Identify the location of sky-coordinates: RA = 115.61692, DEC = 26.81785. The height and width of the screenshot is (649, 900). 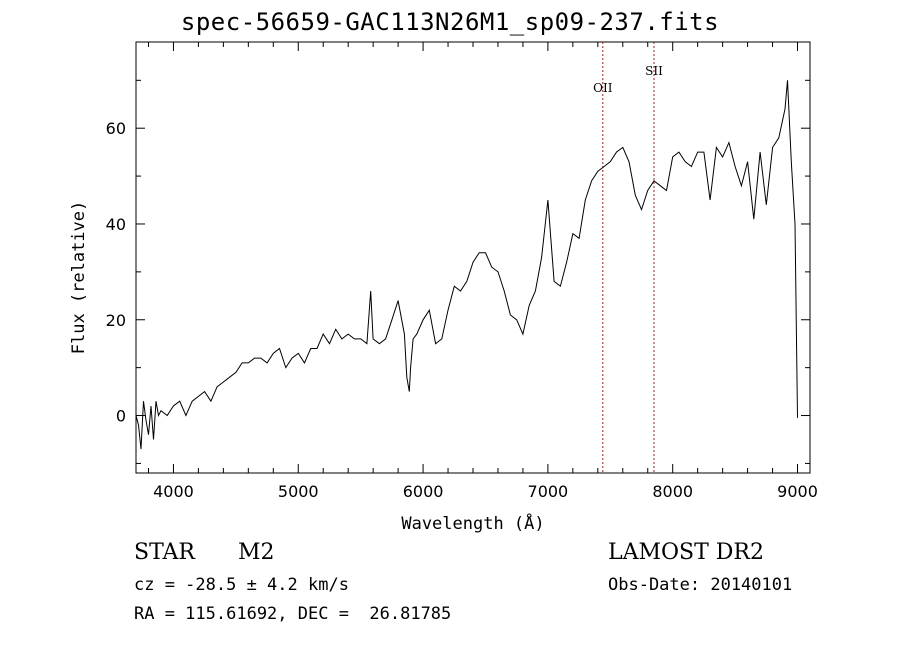
(293, 614).